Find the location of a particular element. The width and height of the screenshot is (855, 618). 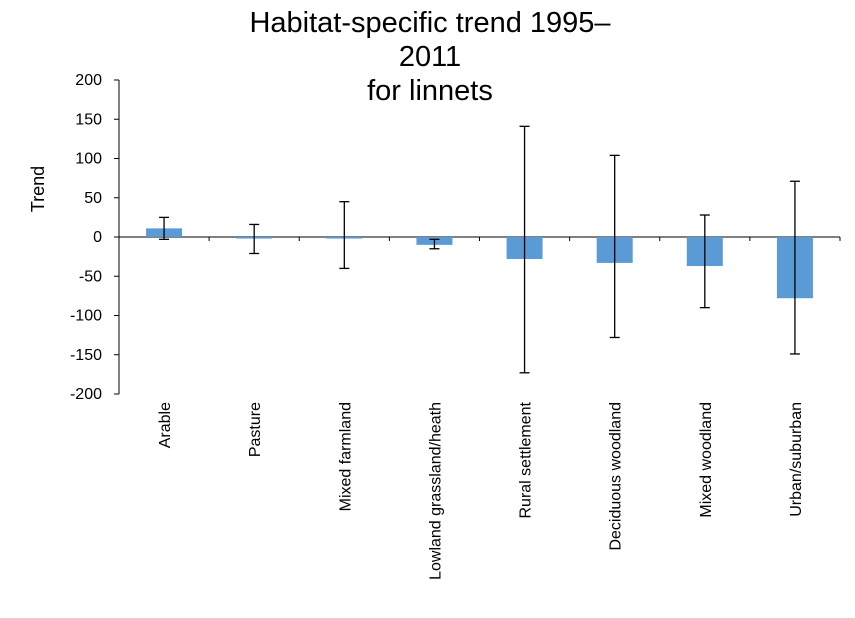

category-label: Urban/suburban is located at coordinates (796, 459).